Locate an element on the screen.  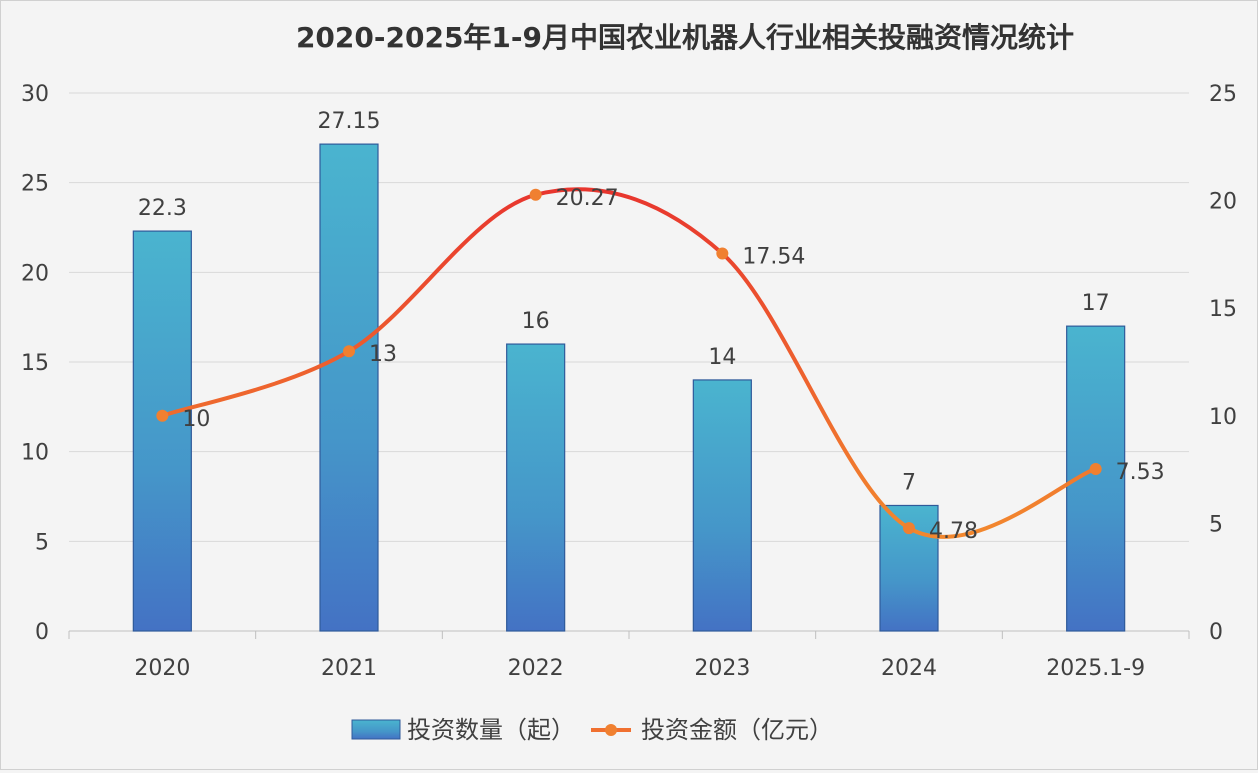
line-data-label: 4.78 is located at coordinates (953, 531).